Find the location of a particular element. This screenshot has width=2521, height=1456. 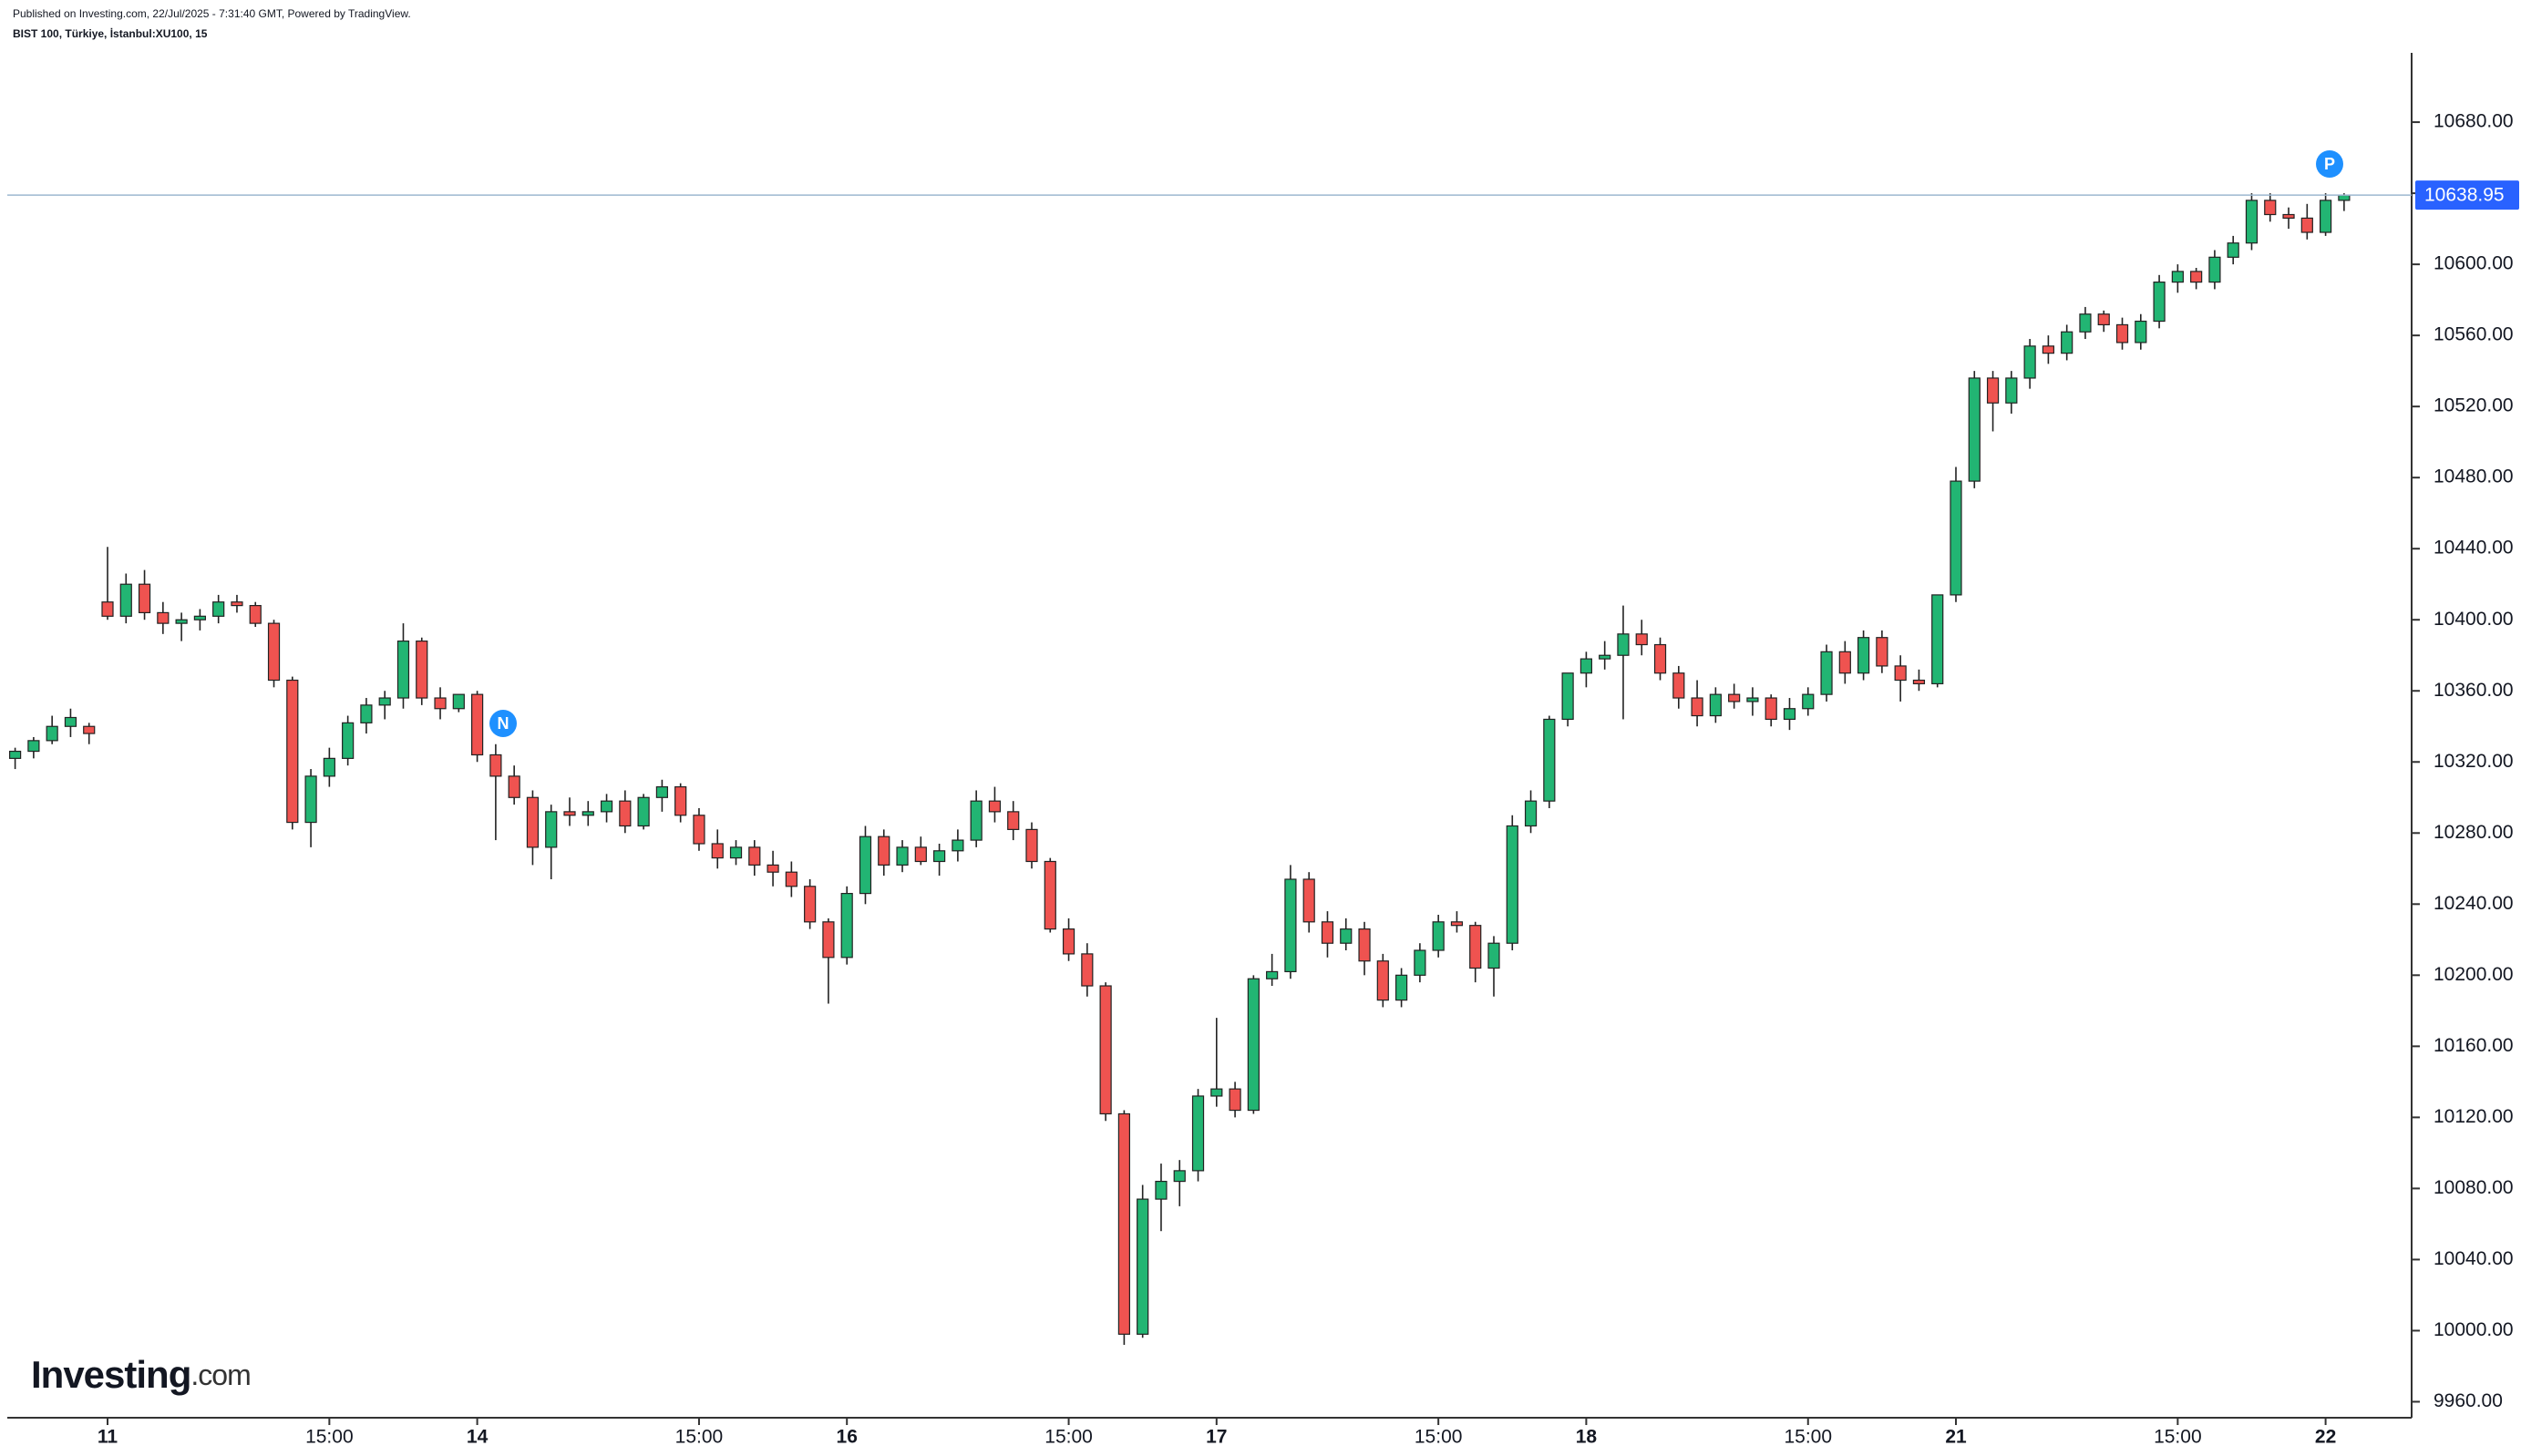

last-price-label: 10638.95 is located at coordinates (2464, 195).